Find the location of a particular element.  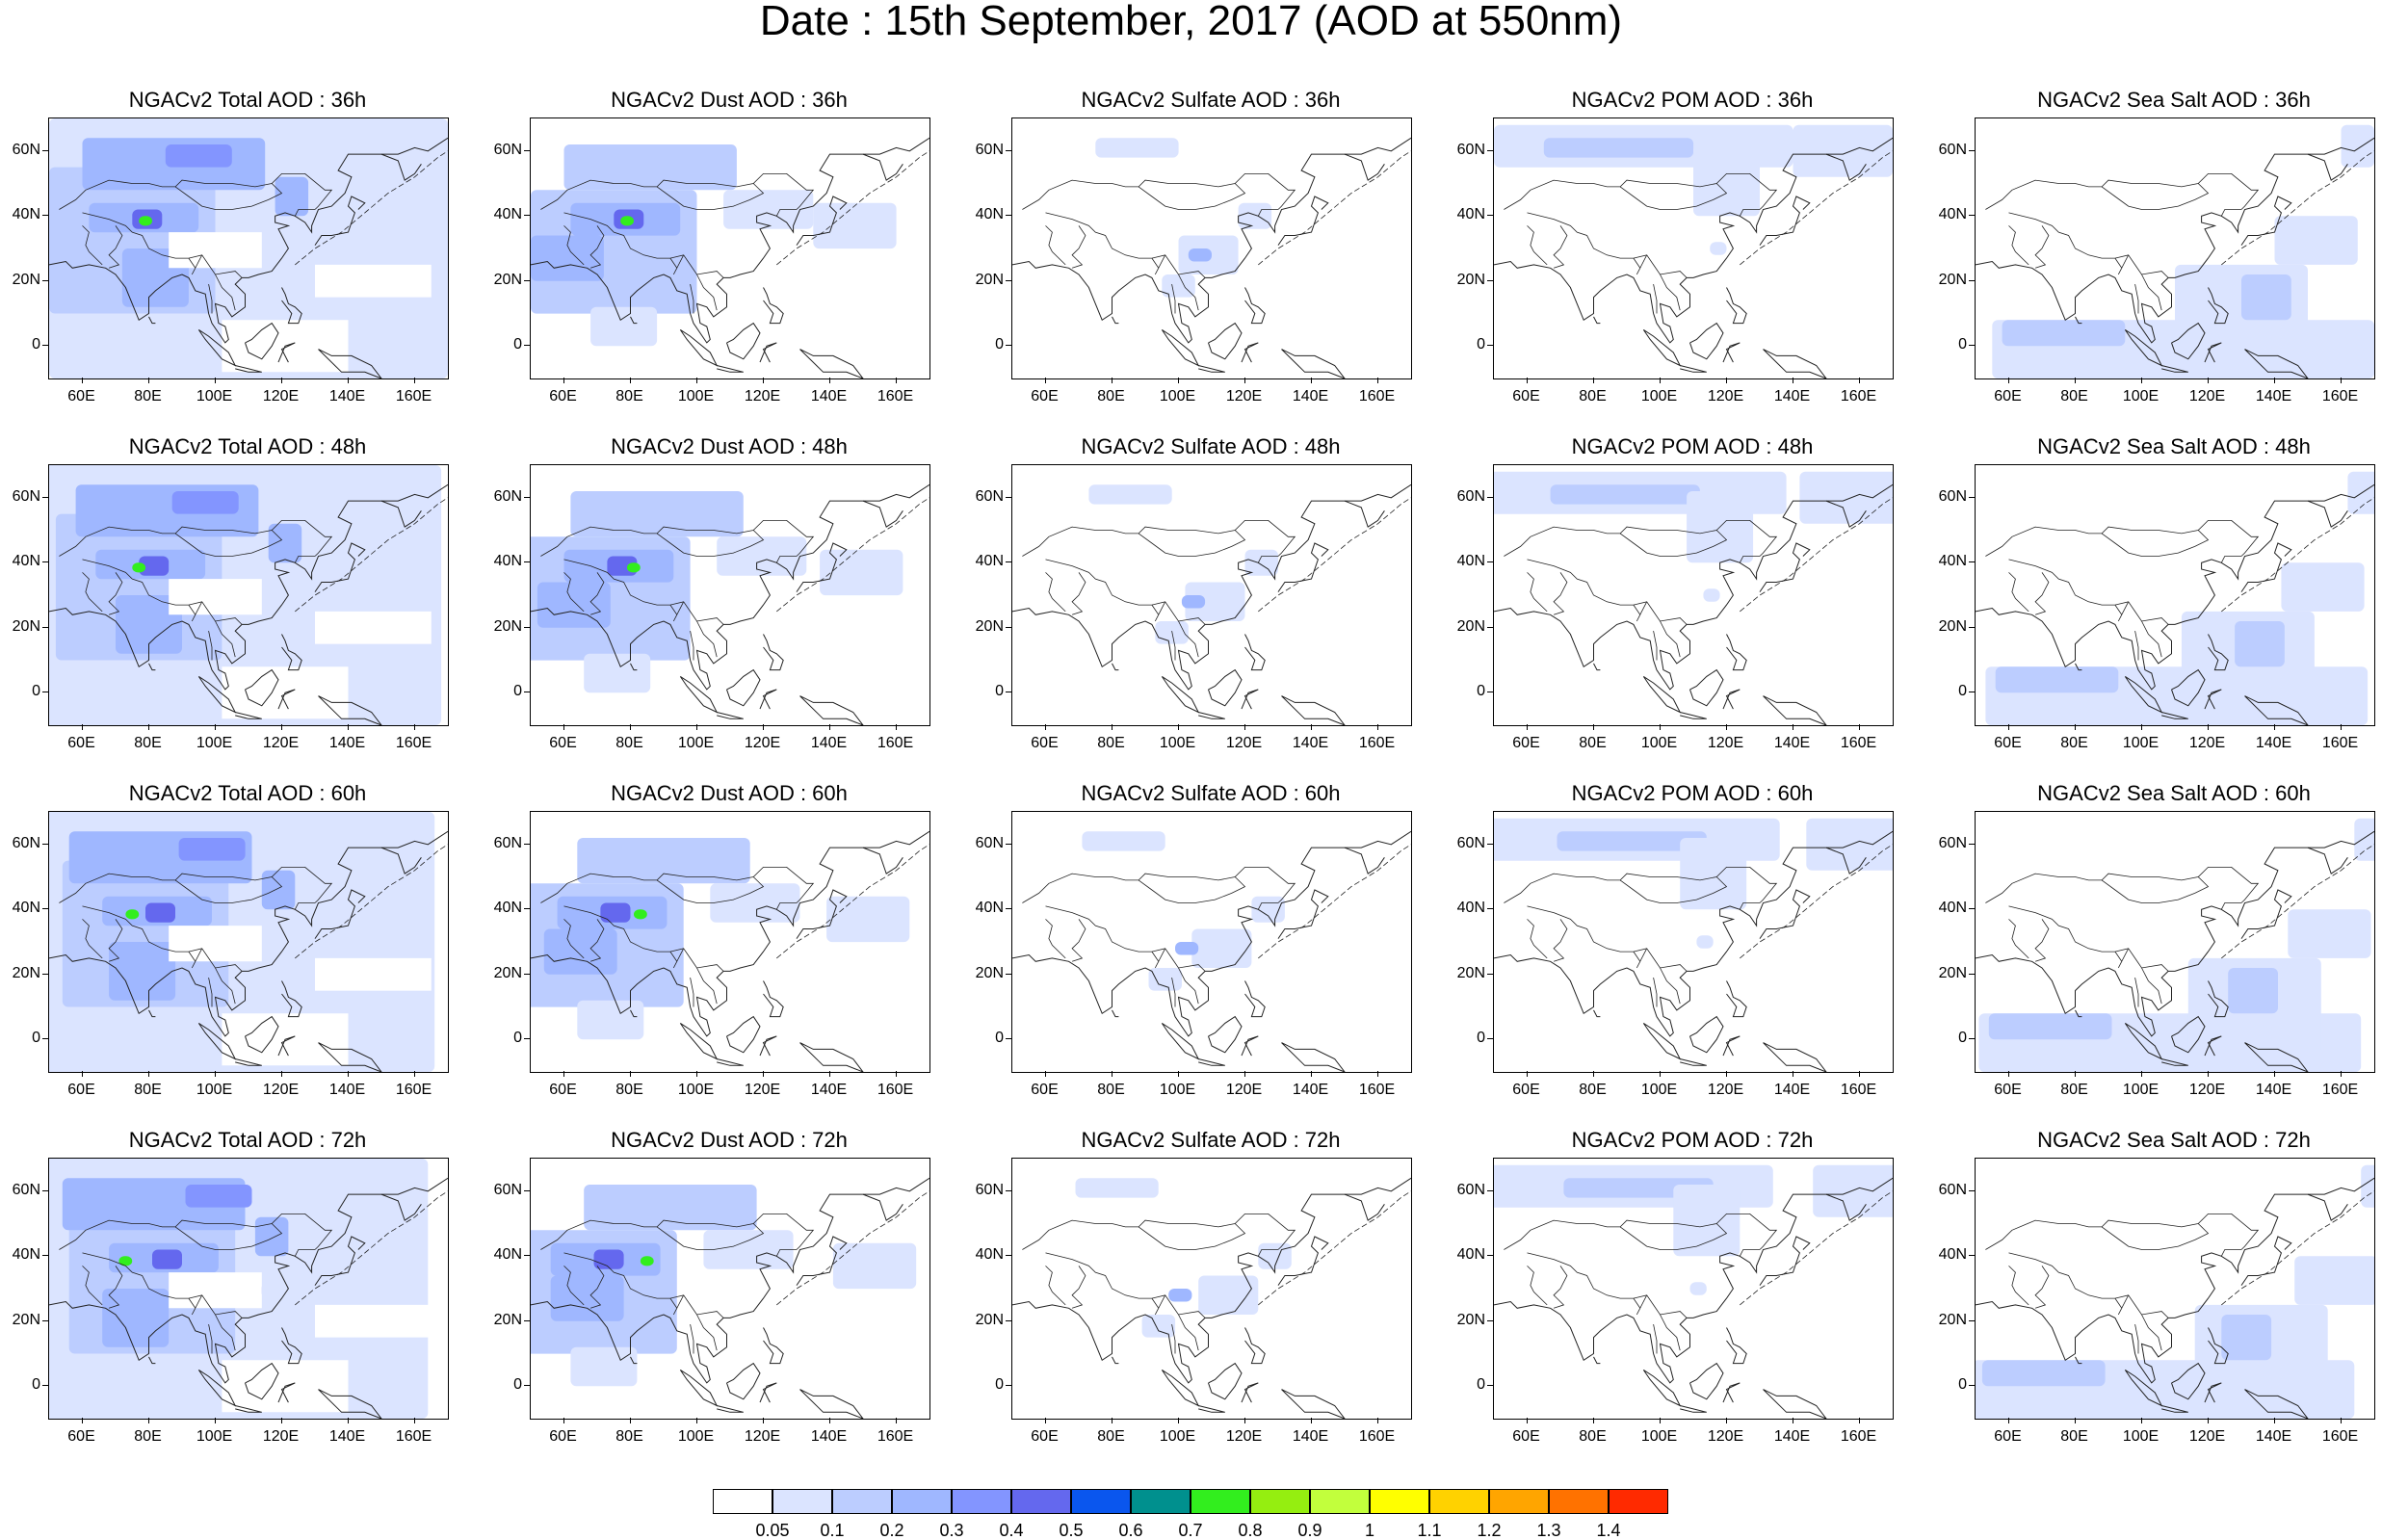

colorbar-label: 1.4 is located at coordinates (1608, 1530).